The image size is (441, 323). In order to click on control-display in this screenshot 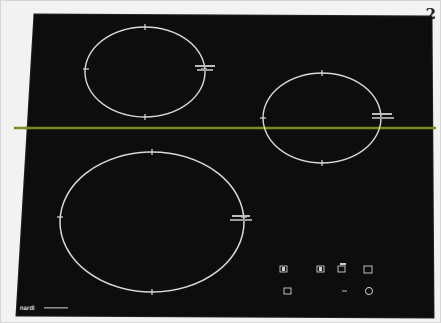, I will do `click(314, 267)`.